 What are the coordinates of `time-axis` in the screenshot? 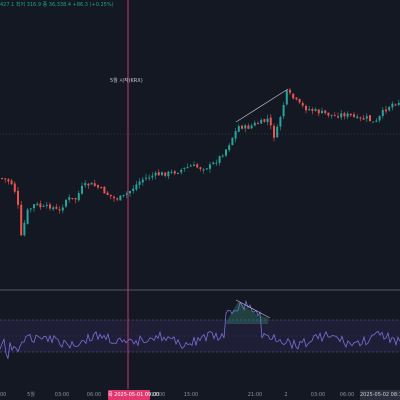 It's located at (200, 394).